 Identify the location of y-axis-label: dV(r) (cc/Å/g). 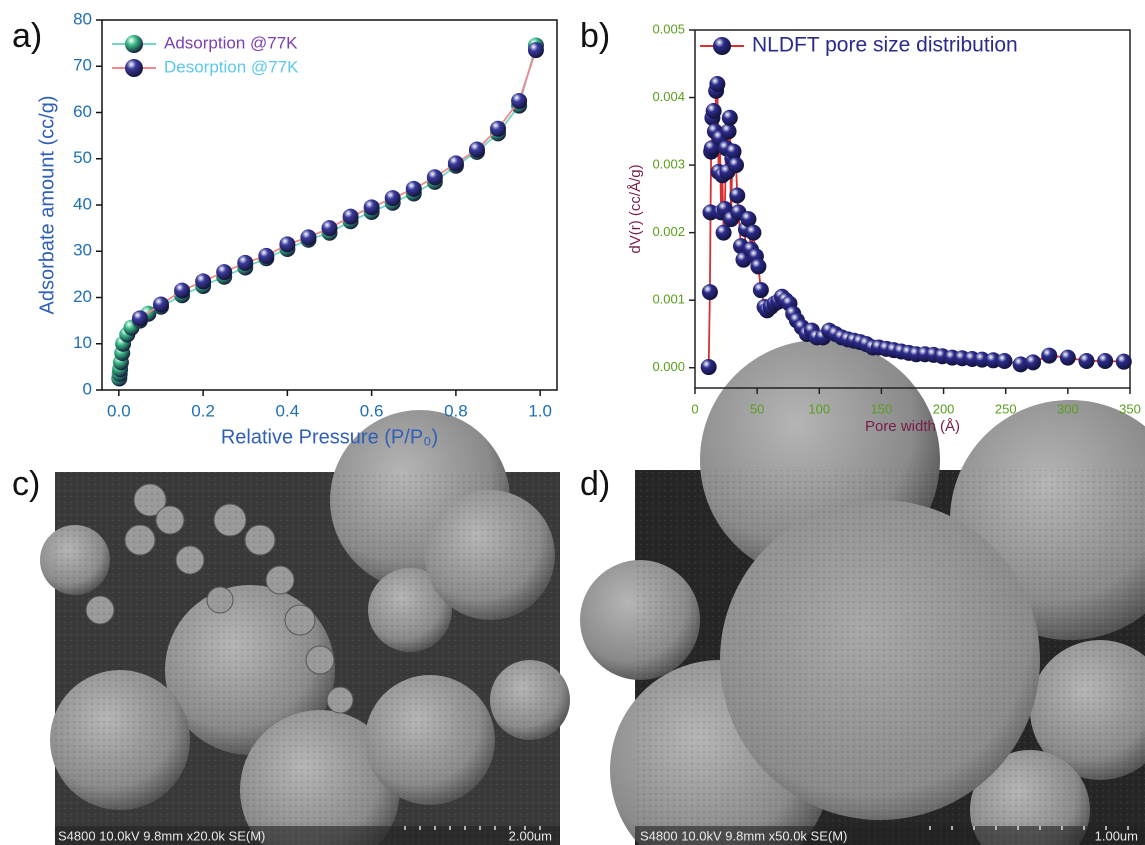
(635, 208).